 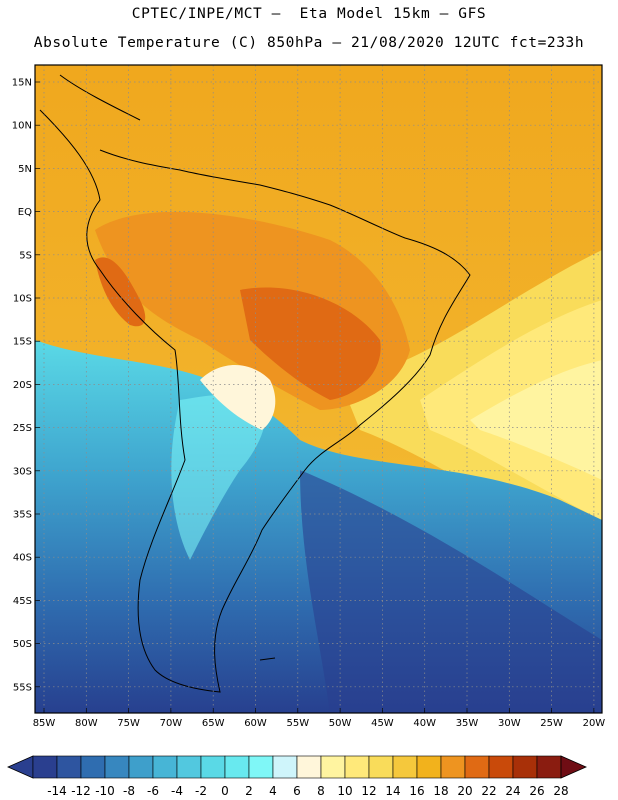 I want to click on colorbar-label: 18, so click(x=440, y=791).